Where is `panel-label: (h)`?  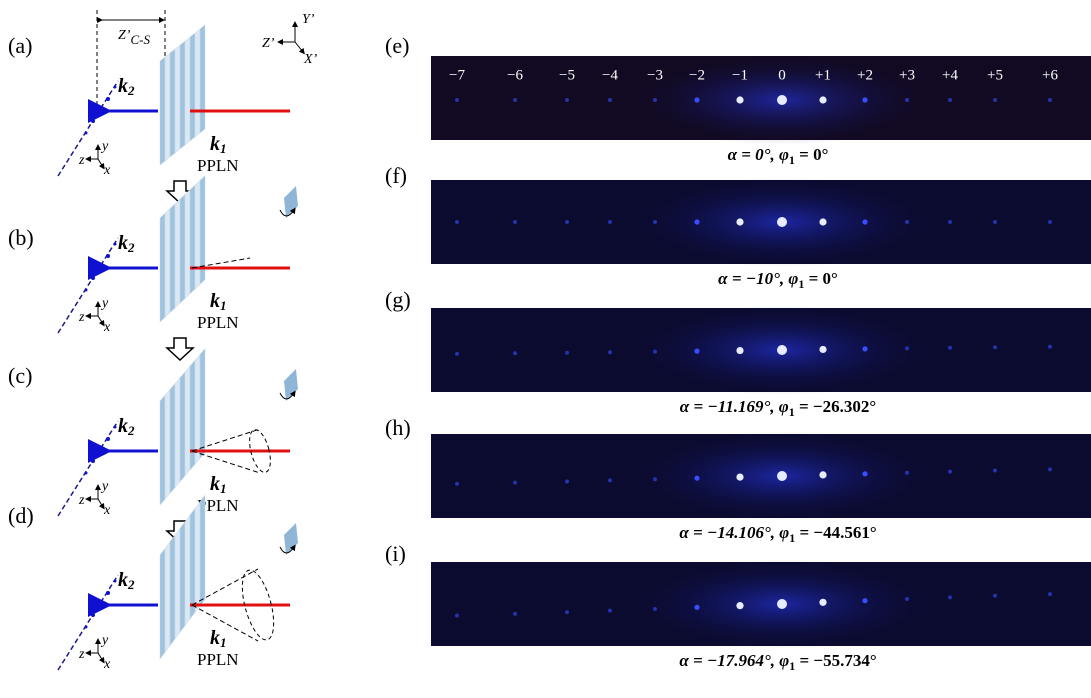 panel-label: (h) is located at coordinates (398, 427).